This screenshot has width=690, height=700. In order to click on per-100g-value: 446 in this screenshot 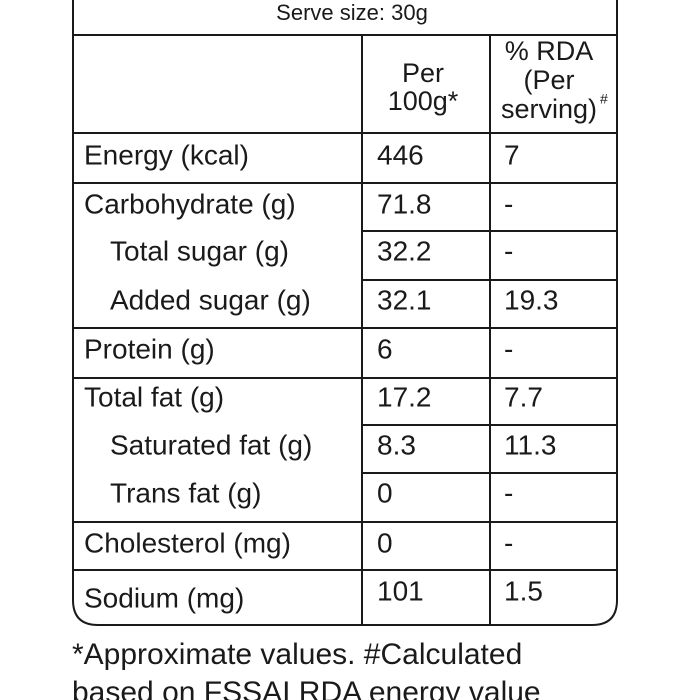, I will do `click(400, 154)`.